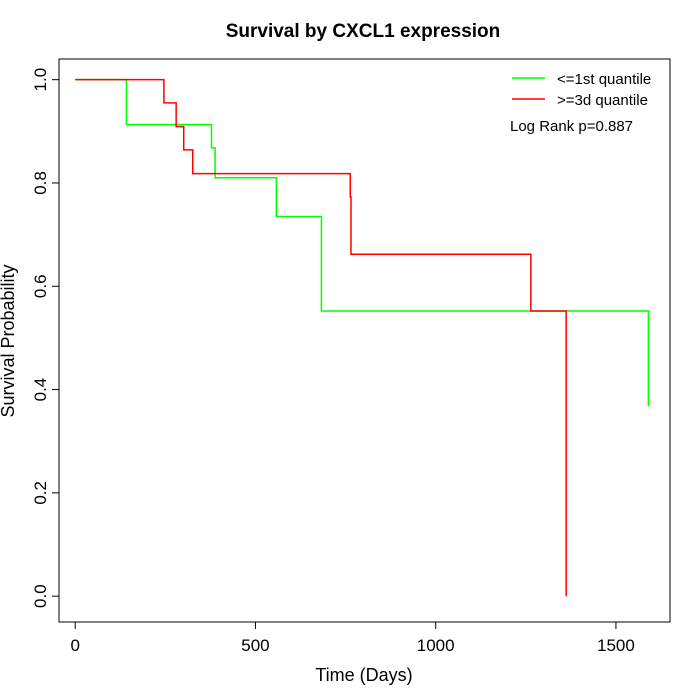  Describe the element at coordinates (352, 638) in the screenshot. I see `x-axis: 0 500 1000 1500` at that location.